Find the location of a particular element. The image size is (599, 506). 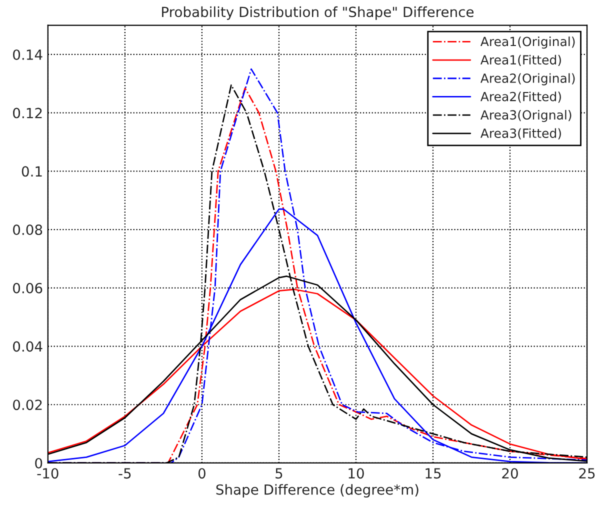

legend-label: Area2(Original) is located at coordinates (527, 79).